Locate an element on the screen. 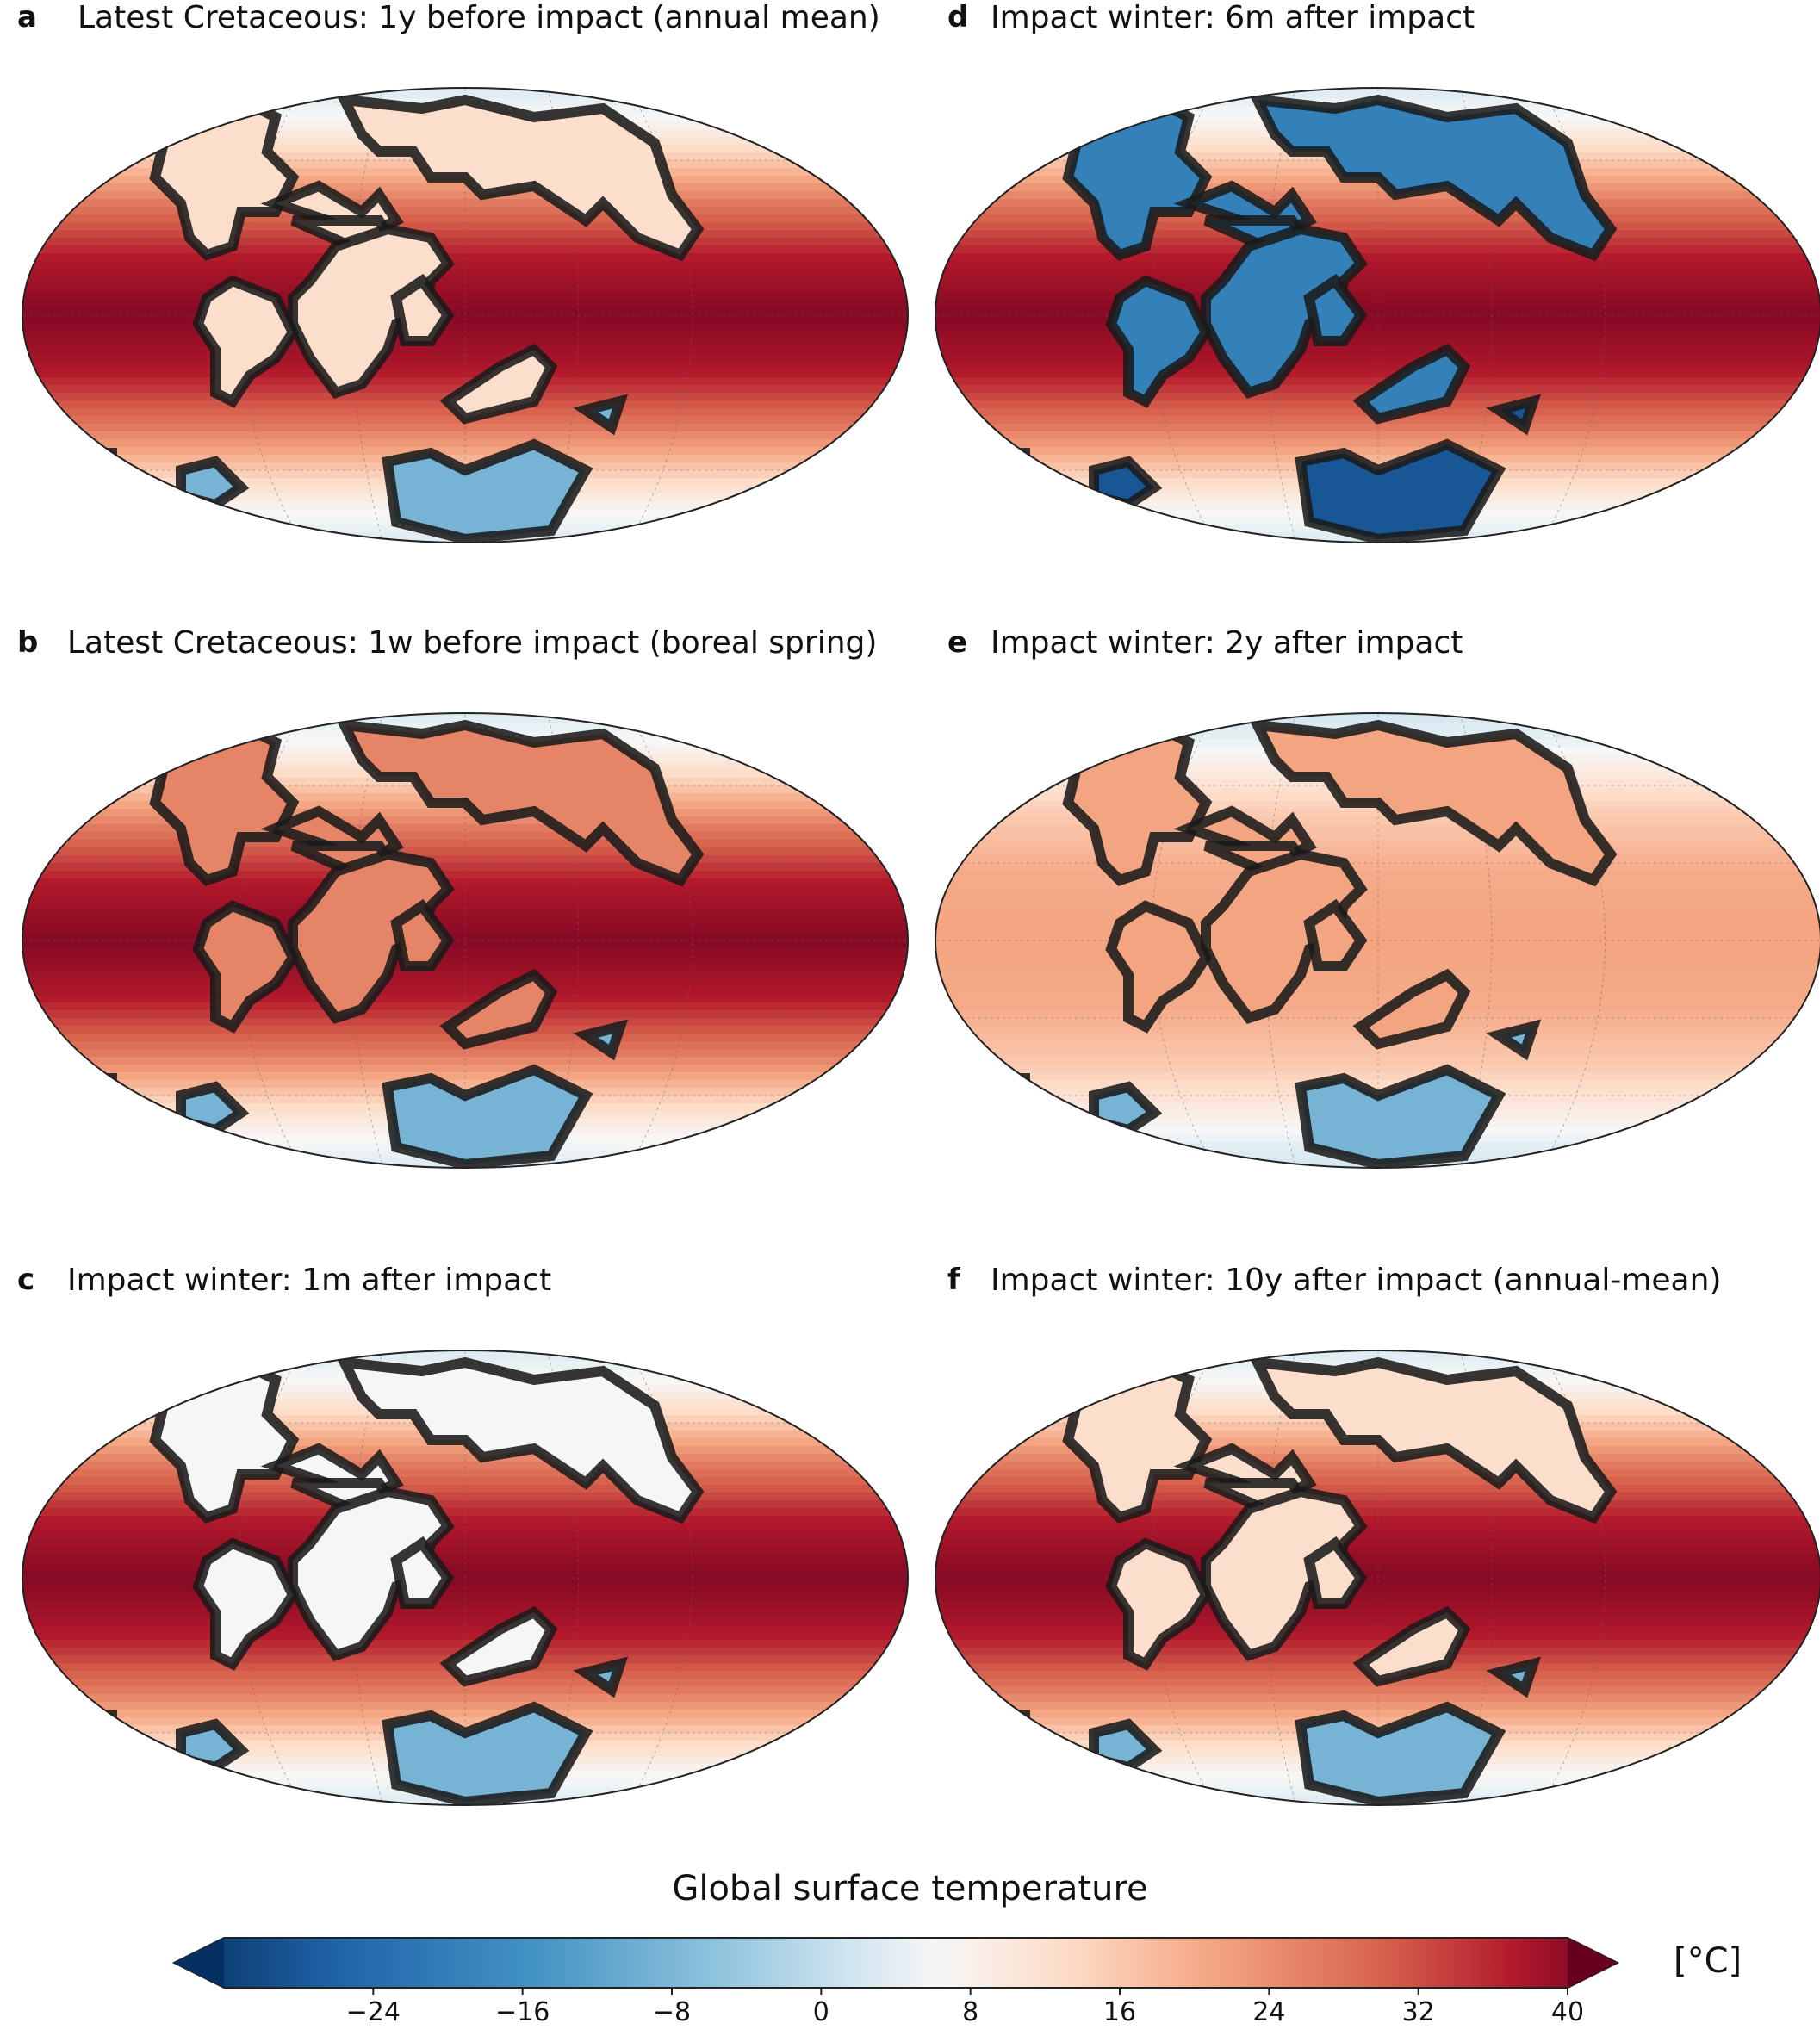 This screenshot has height=2036, width=1820. map-b is located at coordinates (466, 941).